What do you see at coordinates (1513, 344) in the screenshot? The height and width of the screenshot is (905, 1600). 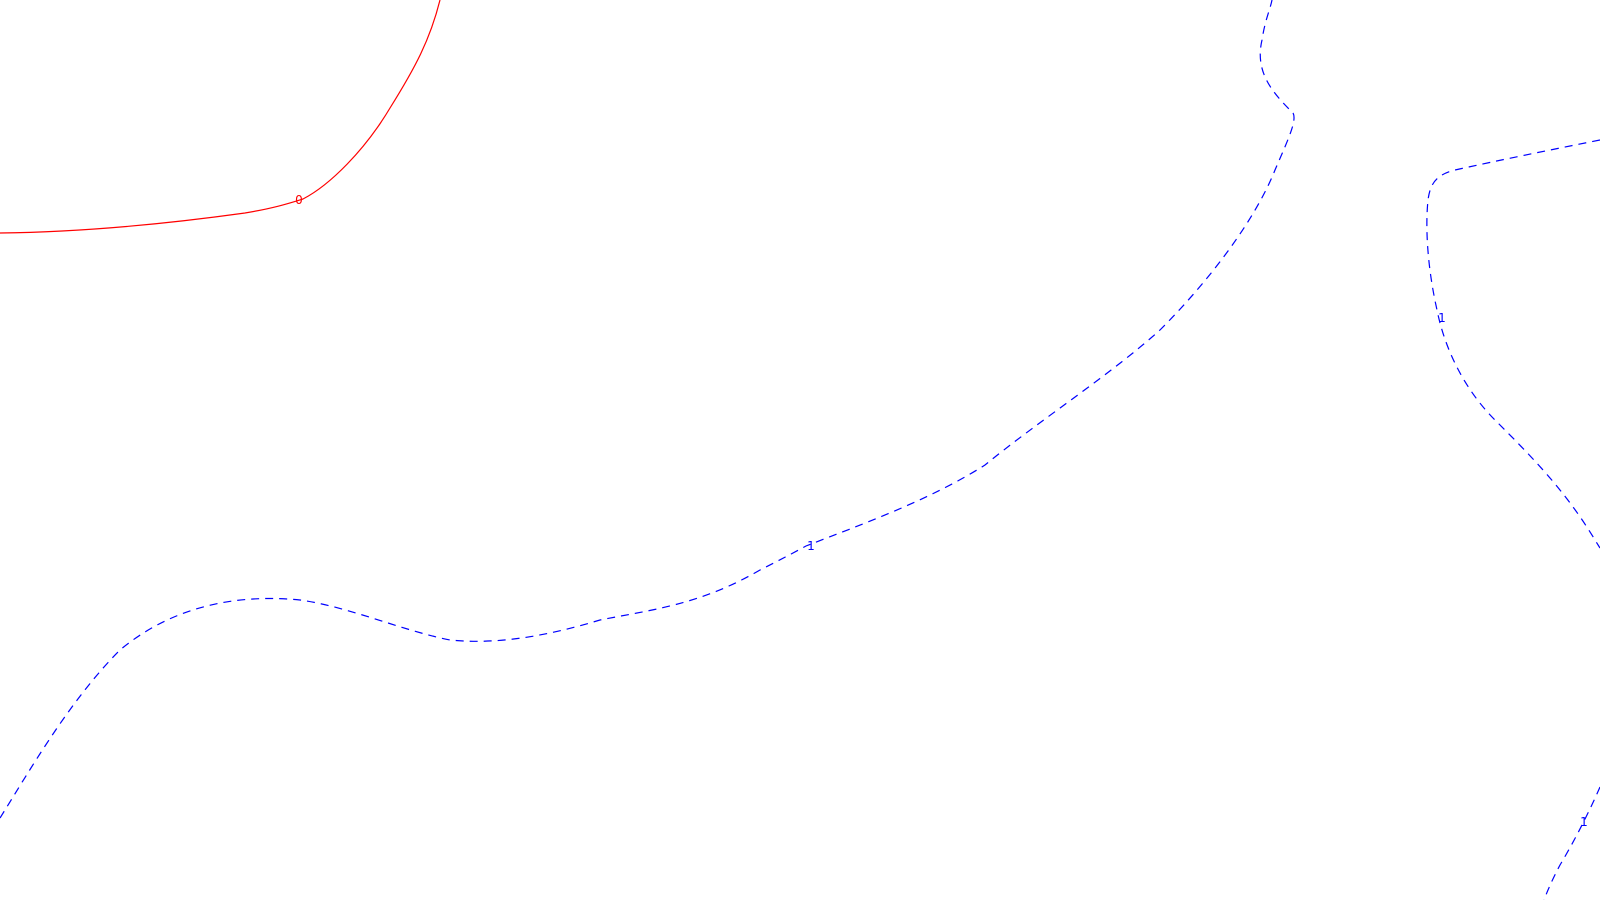 I see `contour-1-line-right` at bounding box center [1513, 344].